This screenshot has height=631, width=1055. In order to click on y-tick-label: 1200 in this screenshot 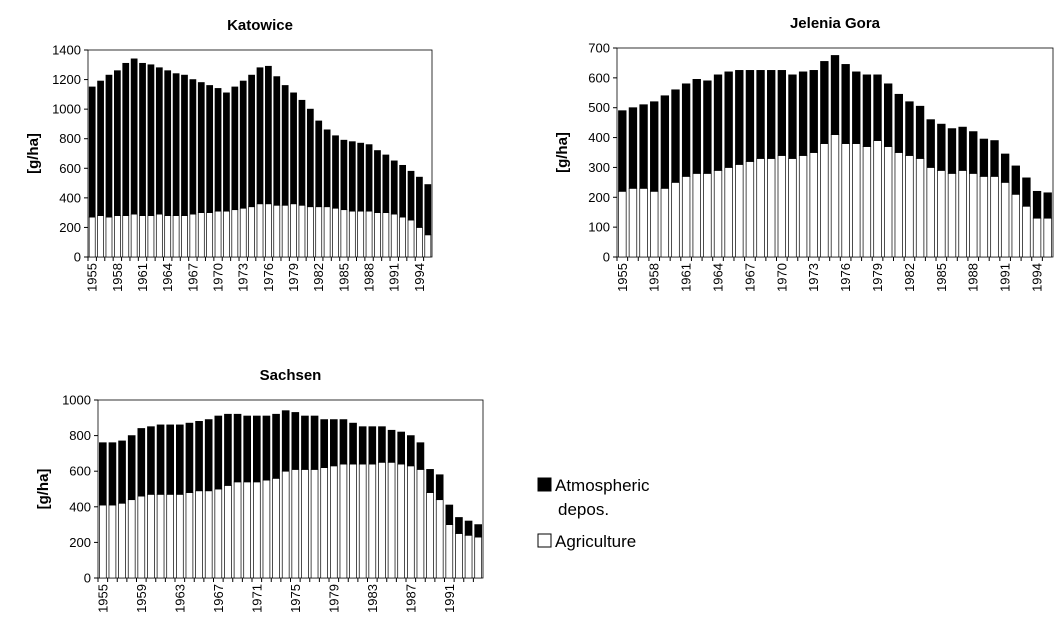, I will do `click(66, 79)`.